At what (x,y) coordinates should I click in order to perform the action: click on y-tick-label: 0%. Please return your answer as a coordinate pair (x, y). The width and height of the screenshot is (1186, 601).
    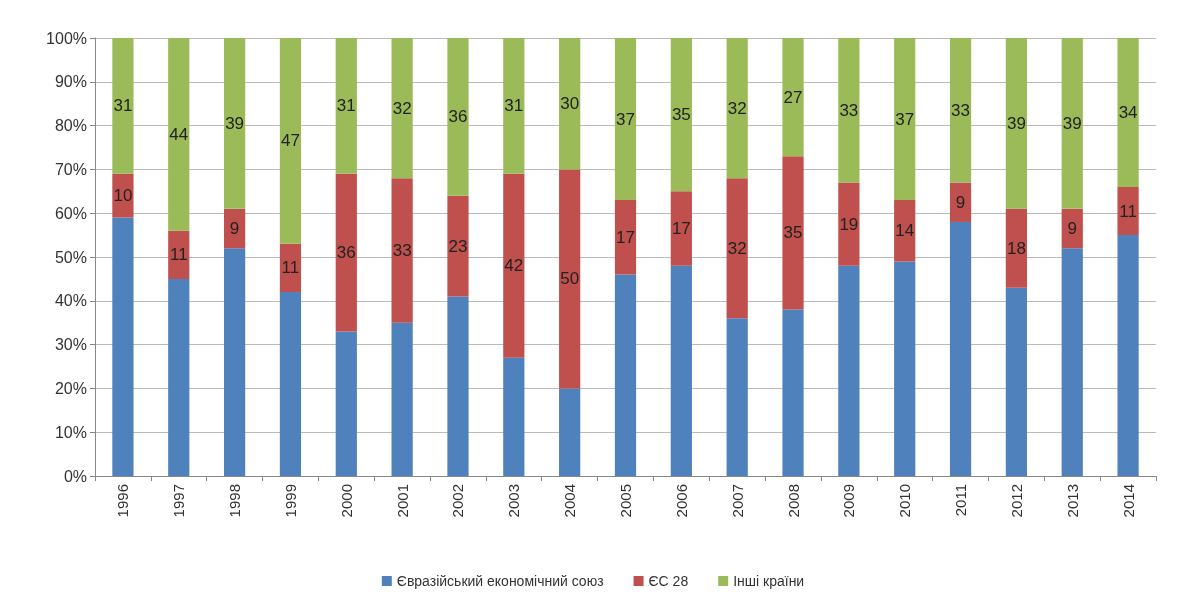
    Looking at the image, I should click on (75, 476).